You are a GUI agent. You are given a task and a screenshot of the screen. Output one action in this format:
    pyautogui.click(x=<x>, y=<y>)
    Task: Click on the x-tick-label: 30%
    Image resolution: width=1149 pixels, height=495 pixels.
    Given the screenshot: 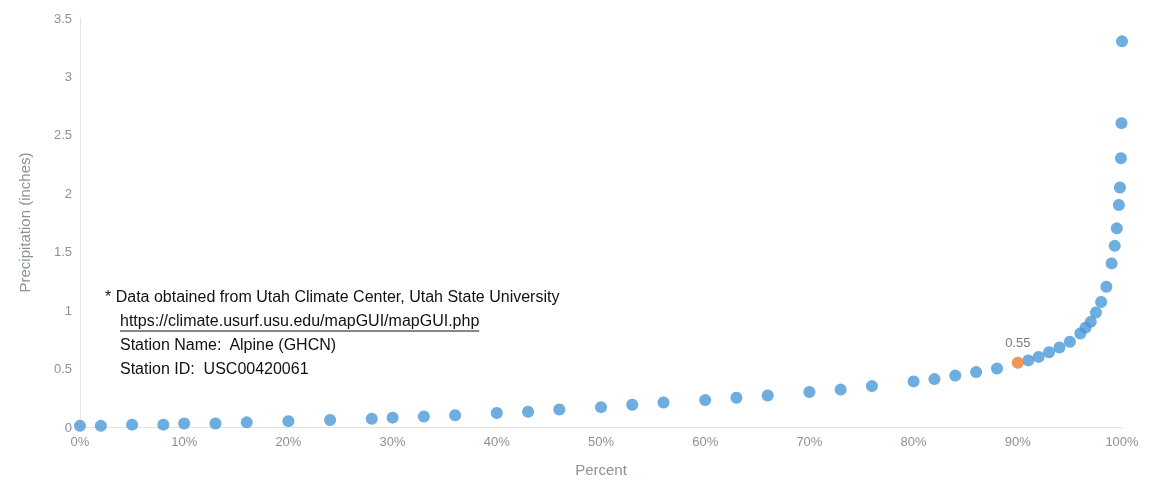 What is the action you would take?
    pyautogui.click(x=393, y=441)
    